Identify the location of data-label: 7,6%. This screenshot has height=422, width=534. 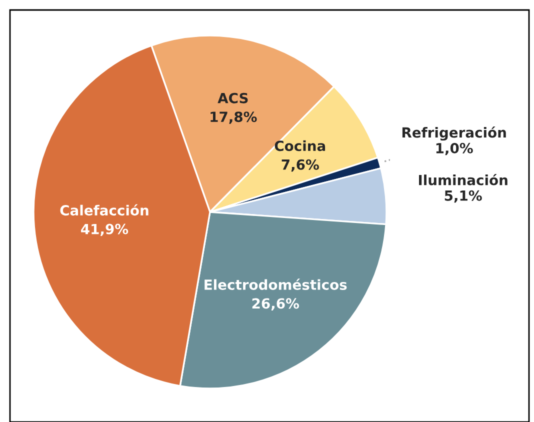
(300, 165).